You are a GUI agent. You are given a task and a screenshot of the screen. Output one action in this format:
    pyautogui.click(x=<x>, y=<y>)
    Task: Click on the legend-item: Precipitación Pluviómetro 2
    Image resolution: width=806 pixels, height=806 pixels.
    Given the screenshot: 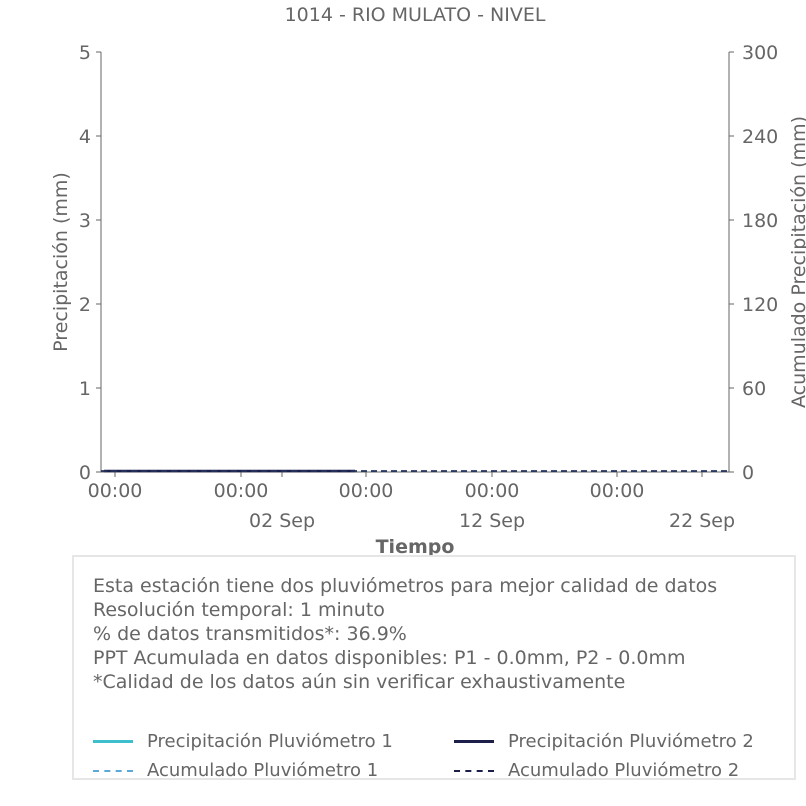 What is the action you would take?
    pyautogui.click(x=604, y=741)
    